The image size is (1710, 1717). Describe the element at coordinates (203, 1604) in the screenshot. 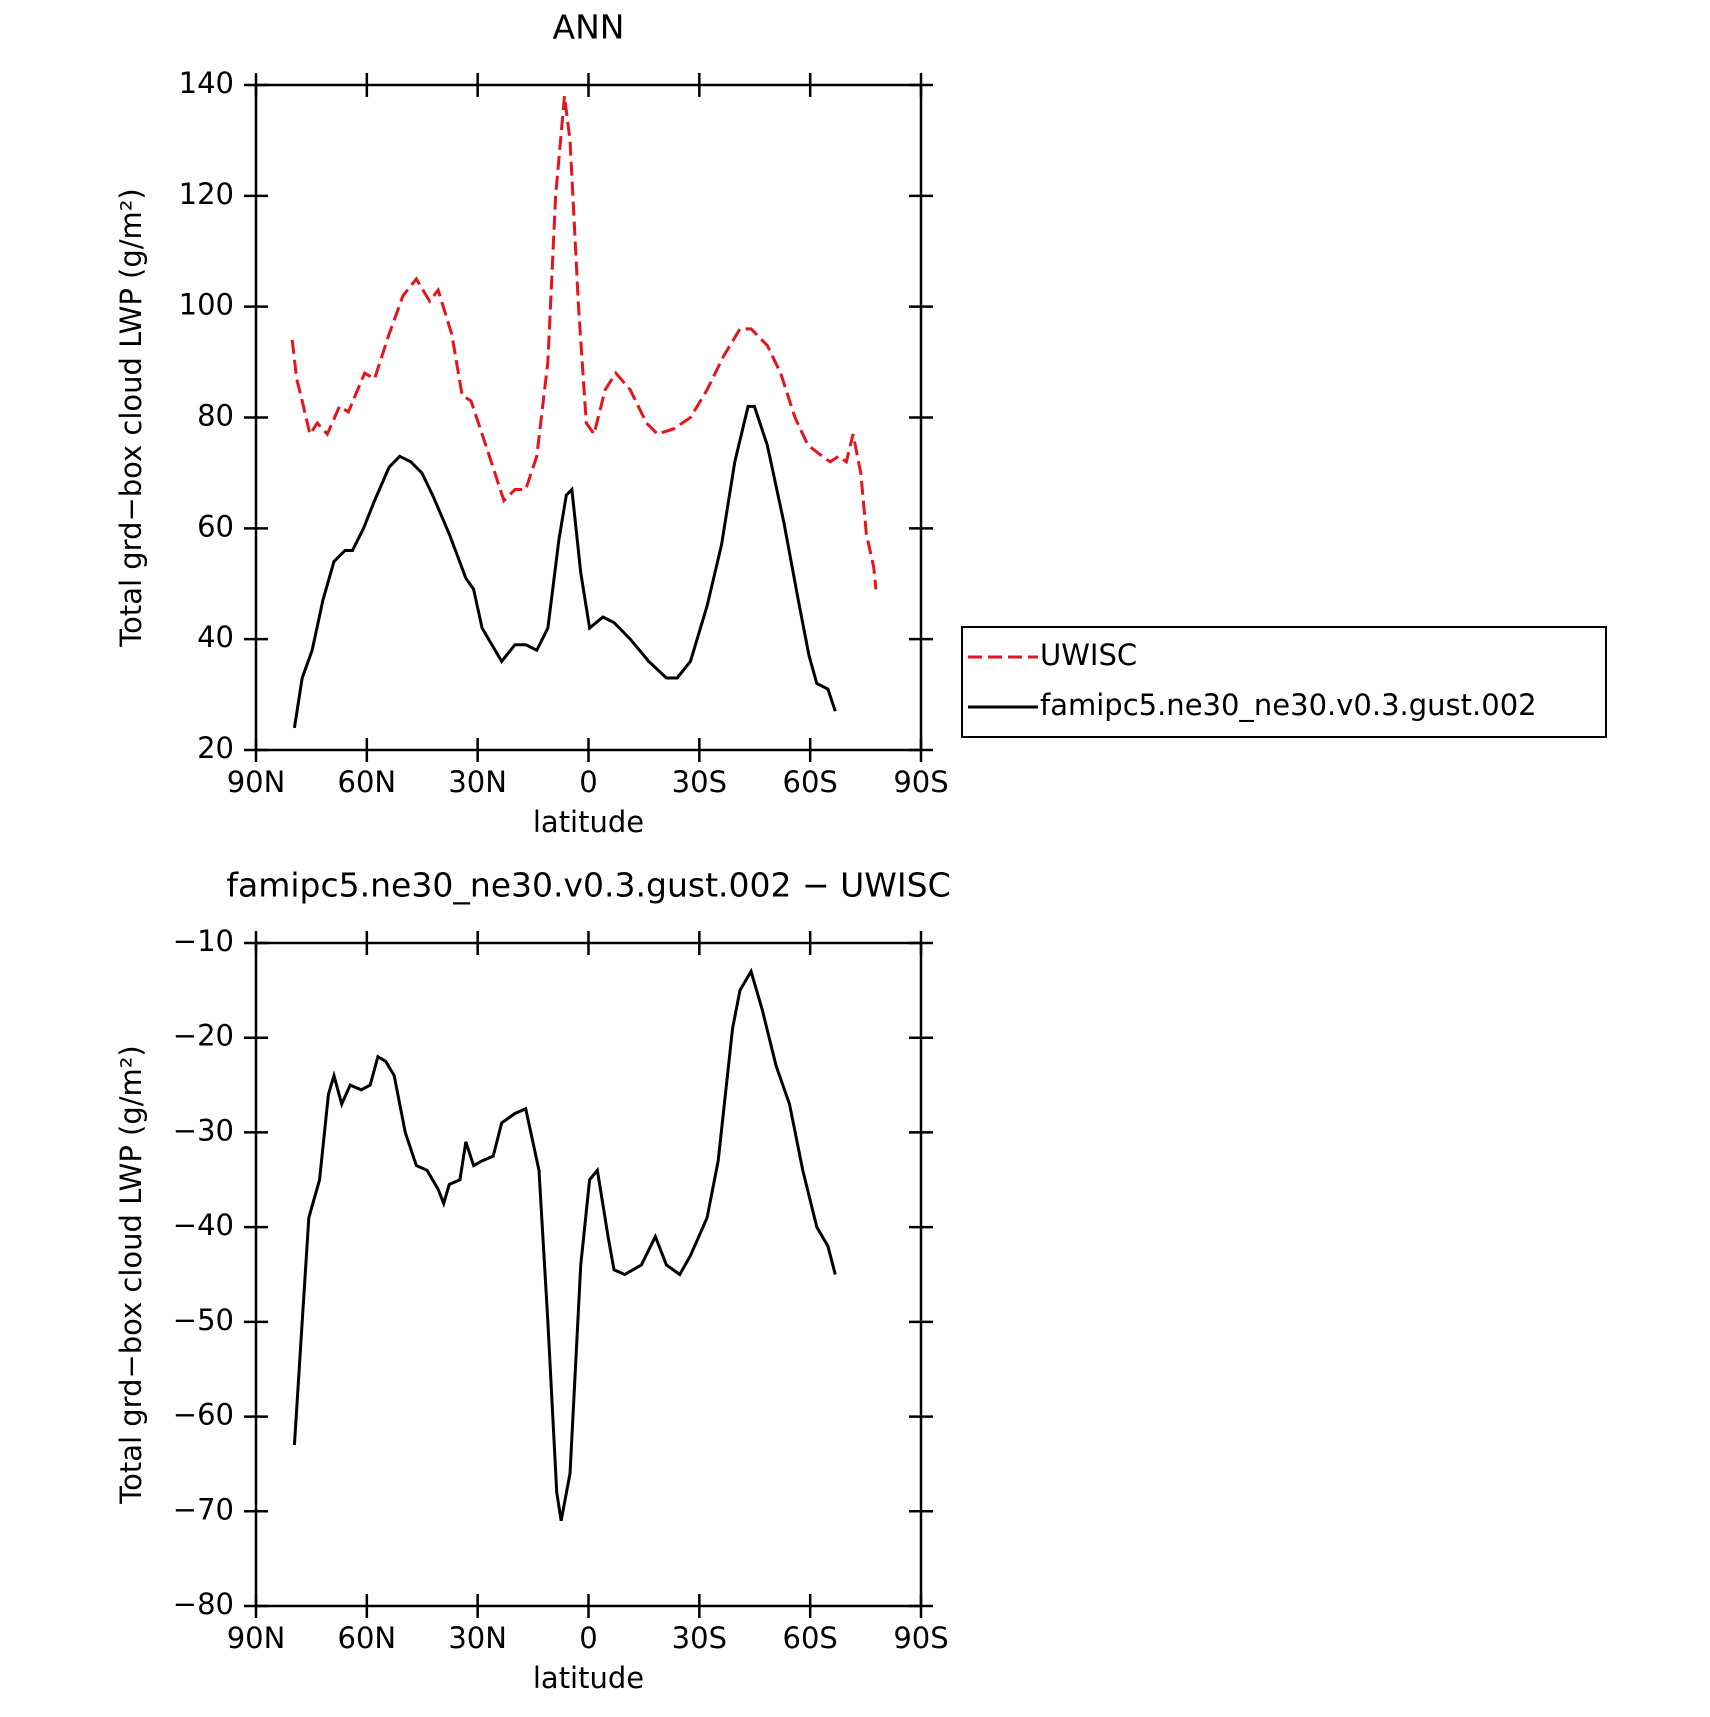

I see `y-tick-label: −80` at that location.